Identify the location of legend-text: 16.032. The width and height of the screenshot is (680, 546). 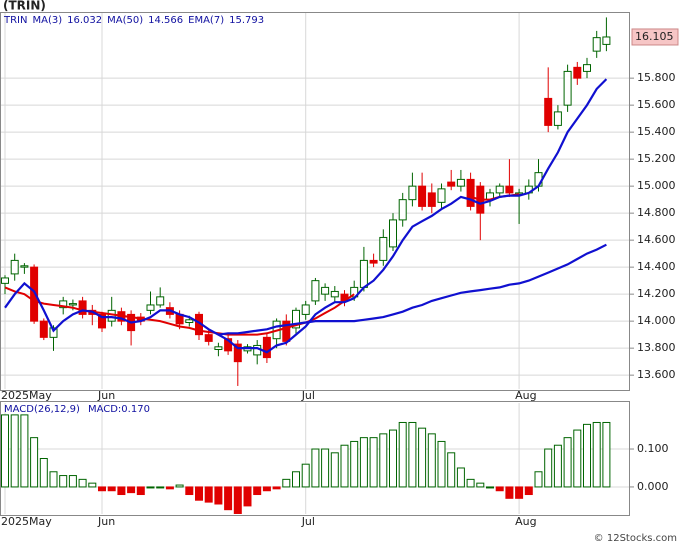
(84, 20).